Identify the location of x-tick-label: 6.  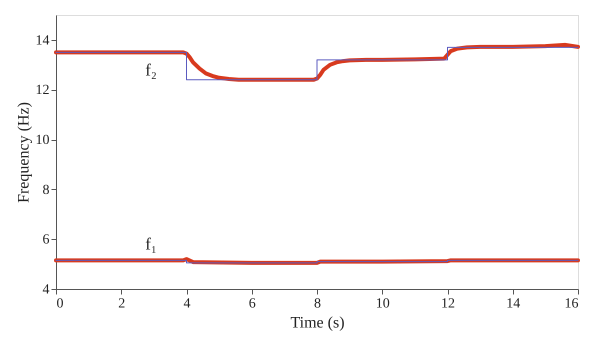
(252, 304).